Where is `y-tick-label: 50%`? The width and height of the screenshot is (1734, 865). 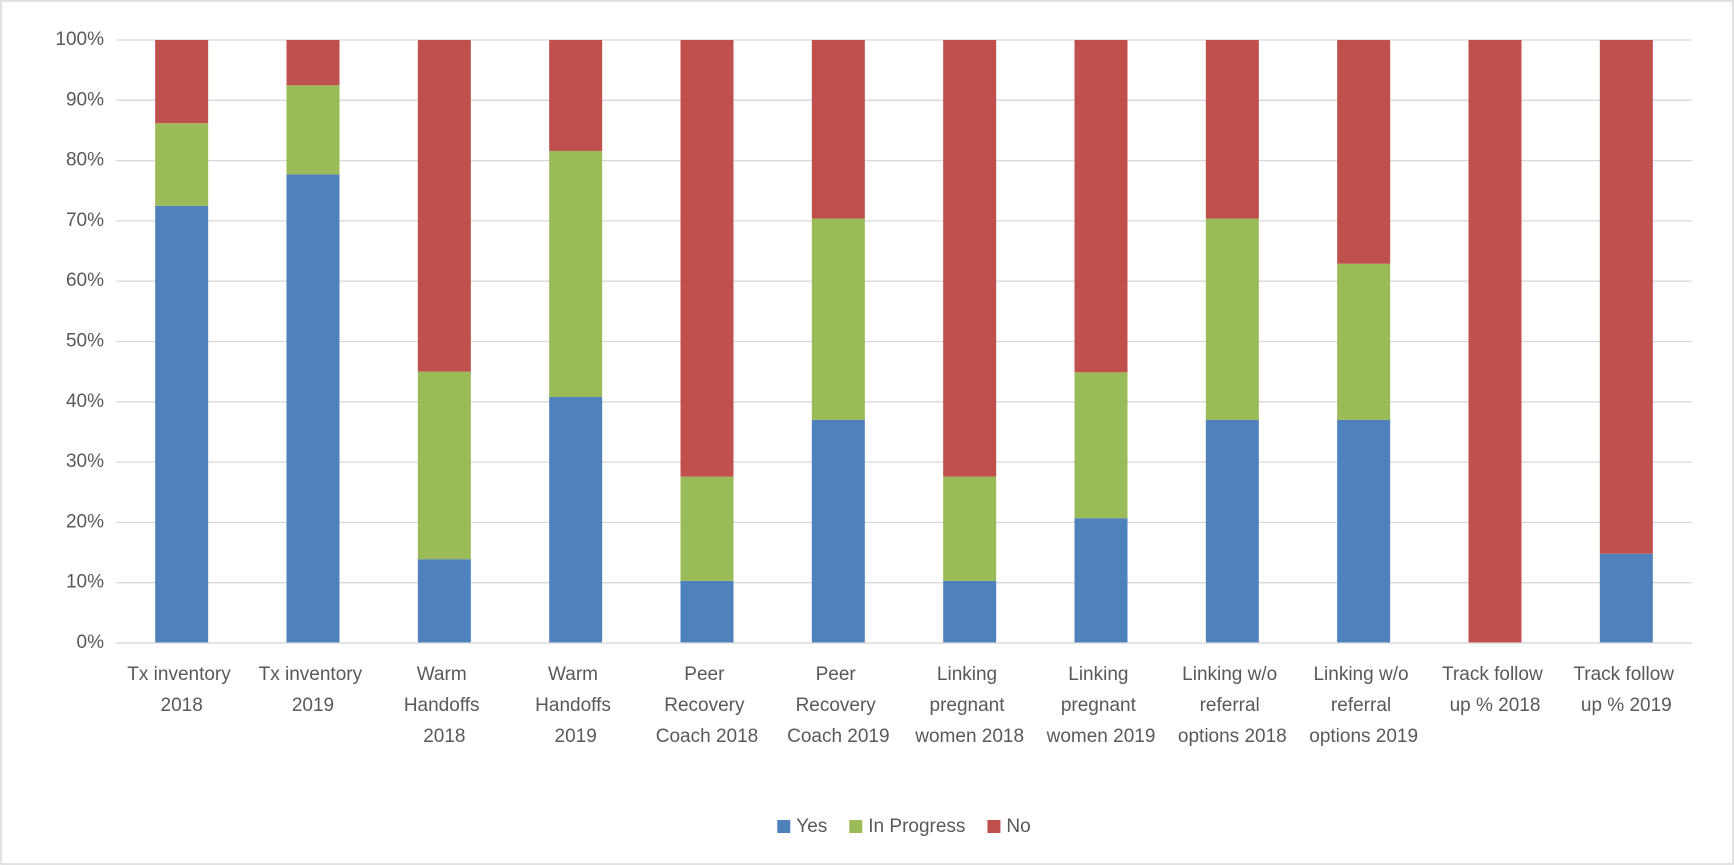
y-tick-label: 50% is located at coordinates (85, 341).